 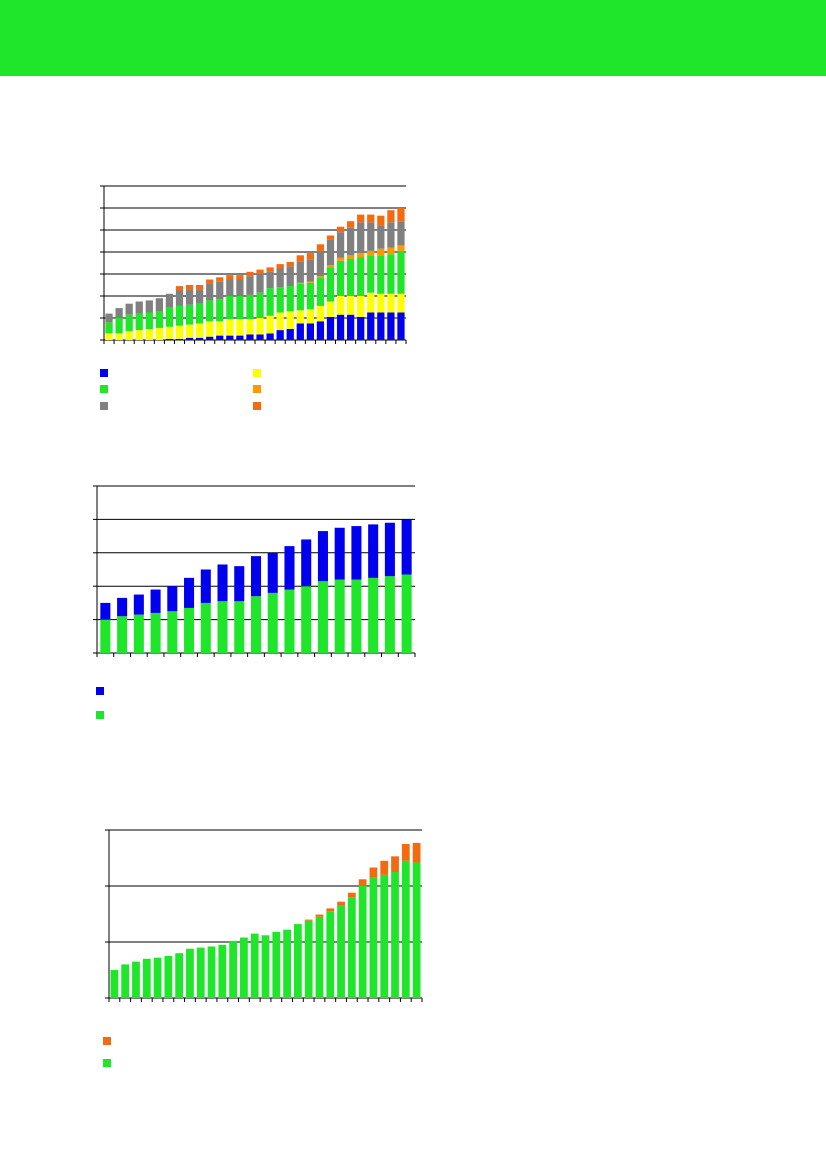 I want to click on chart-stacked-two-series-green-orange, so click(x=264, y=915).